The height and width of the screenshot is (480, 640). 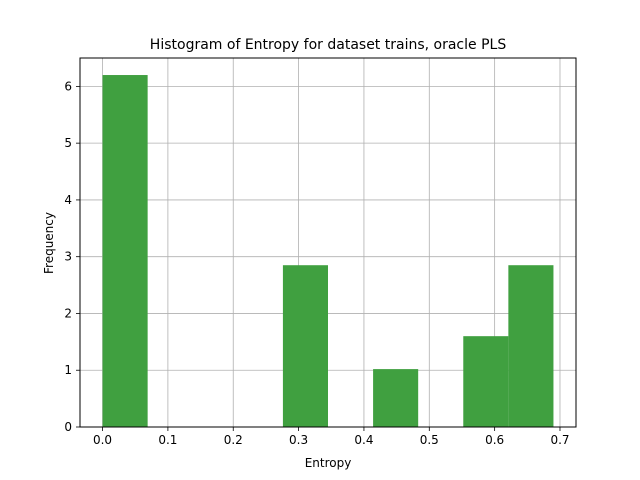 I want to click on y-tick-label: 6, so click(x=68, y=86).